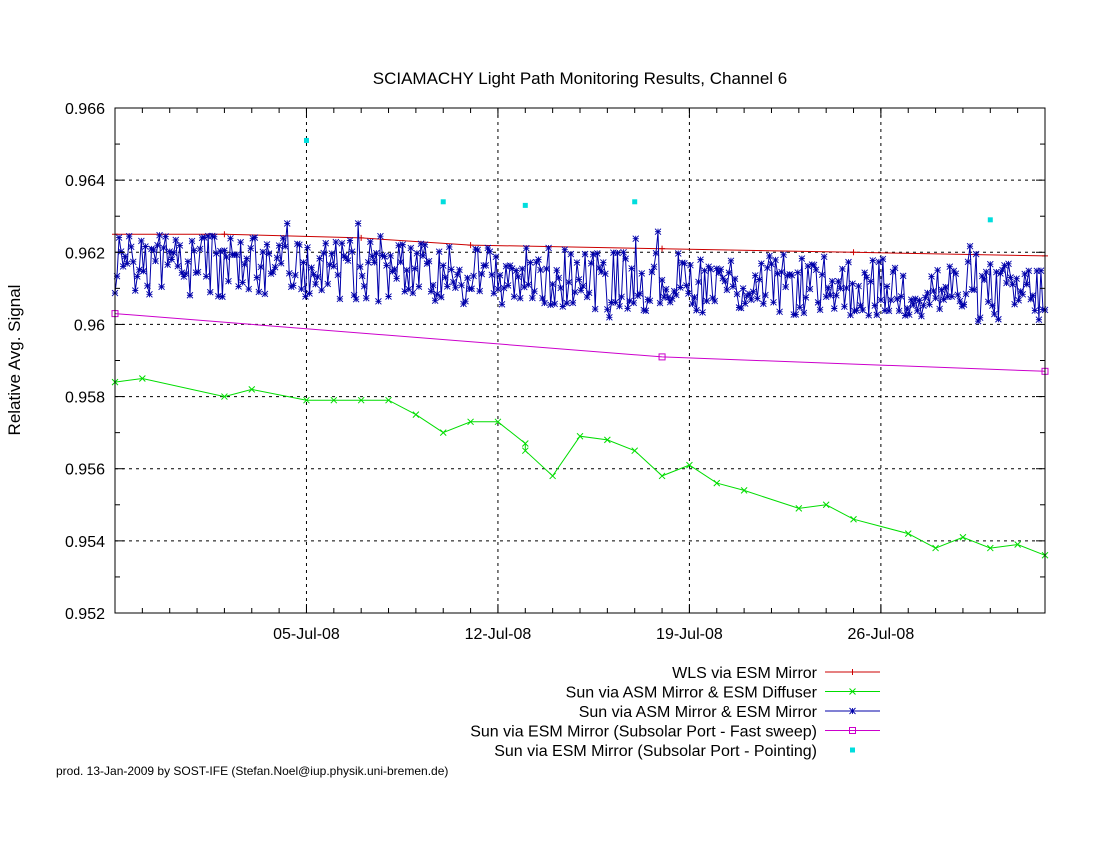 Image resolution: width=1100 pixels, height=850 pixels. I want to click on x-tick-label: 12-Jul-08, so click(498, 634).